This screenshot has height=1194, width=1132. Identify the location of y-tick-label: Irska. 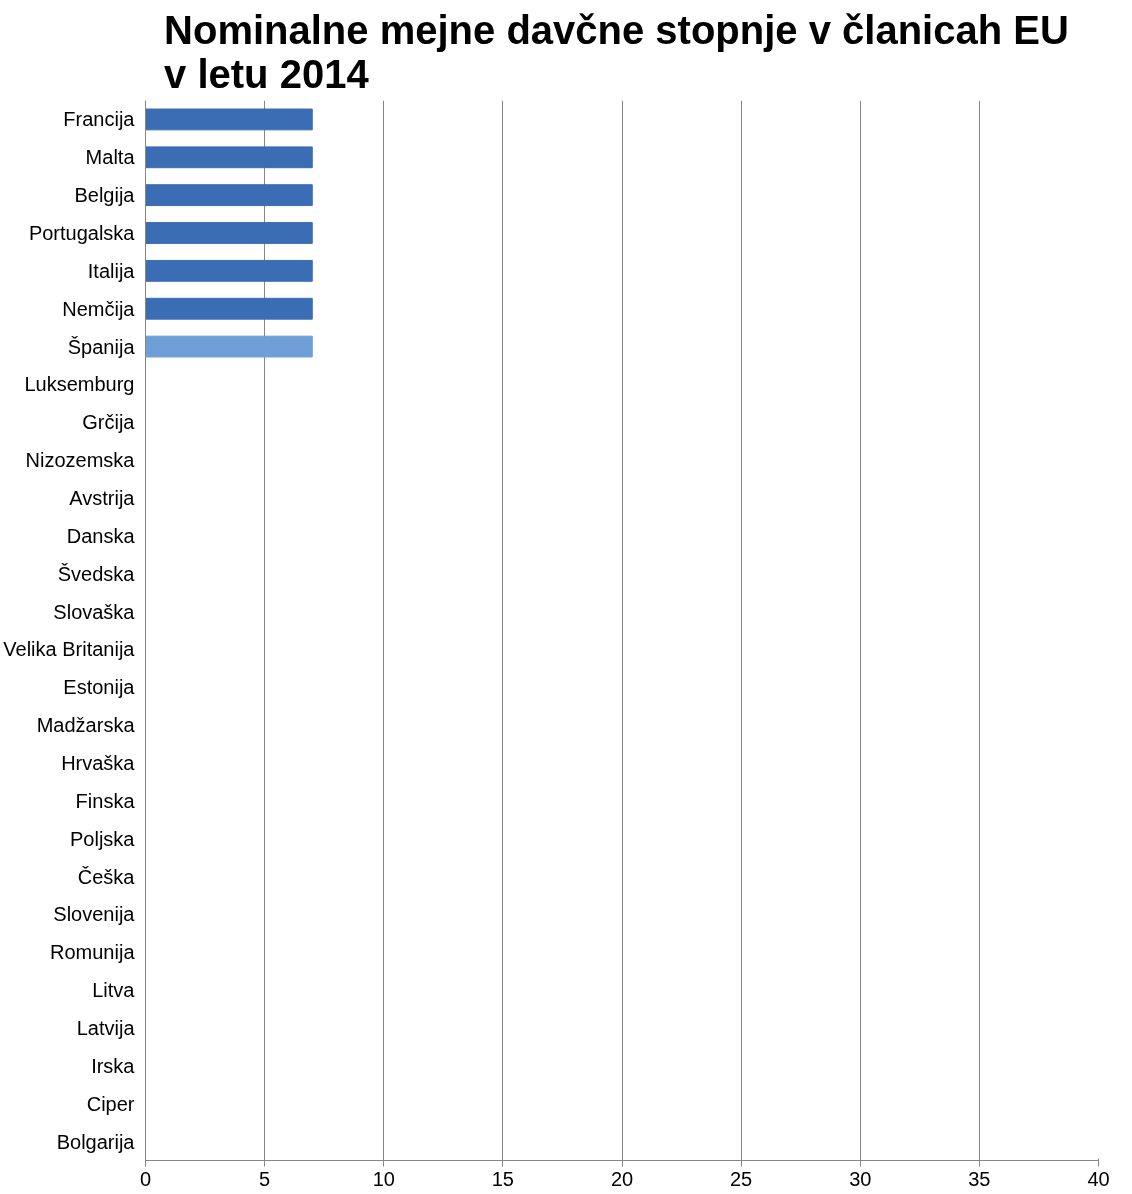
(113, 1065).